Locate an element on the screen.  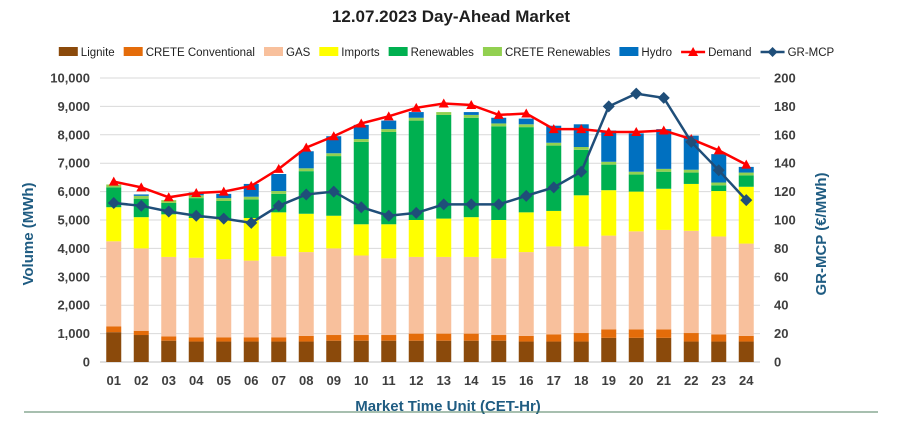
legend-item: Demand is located at coordinates (716, 53).